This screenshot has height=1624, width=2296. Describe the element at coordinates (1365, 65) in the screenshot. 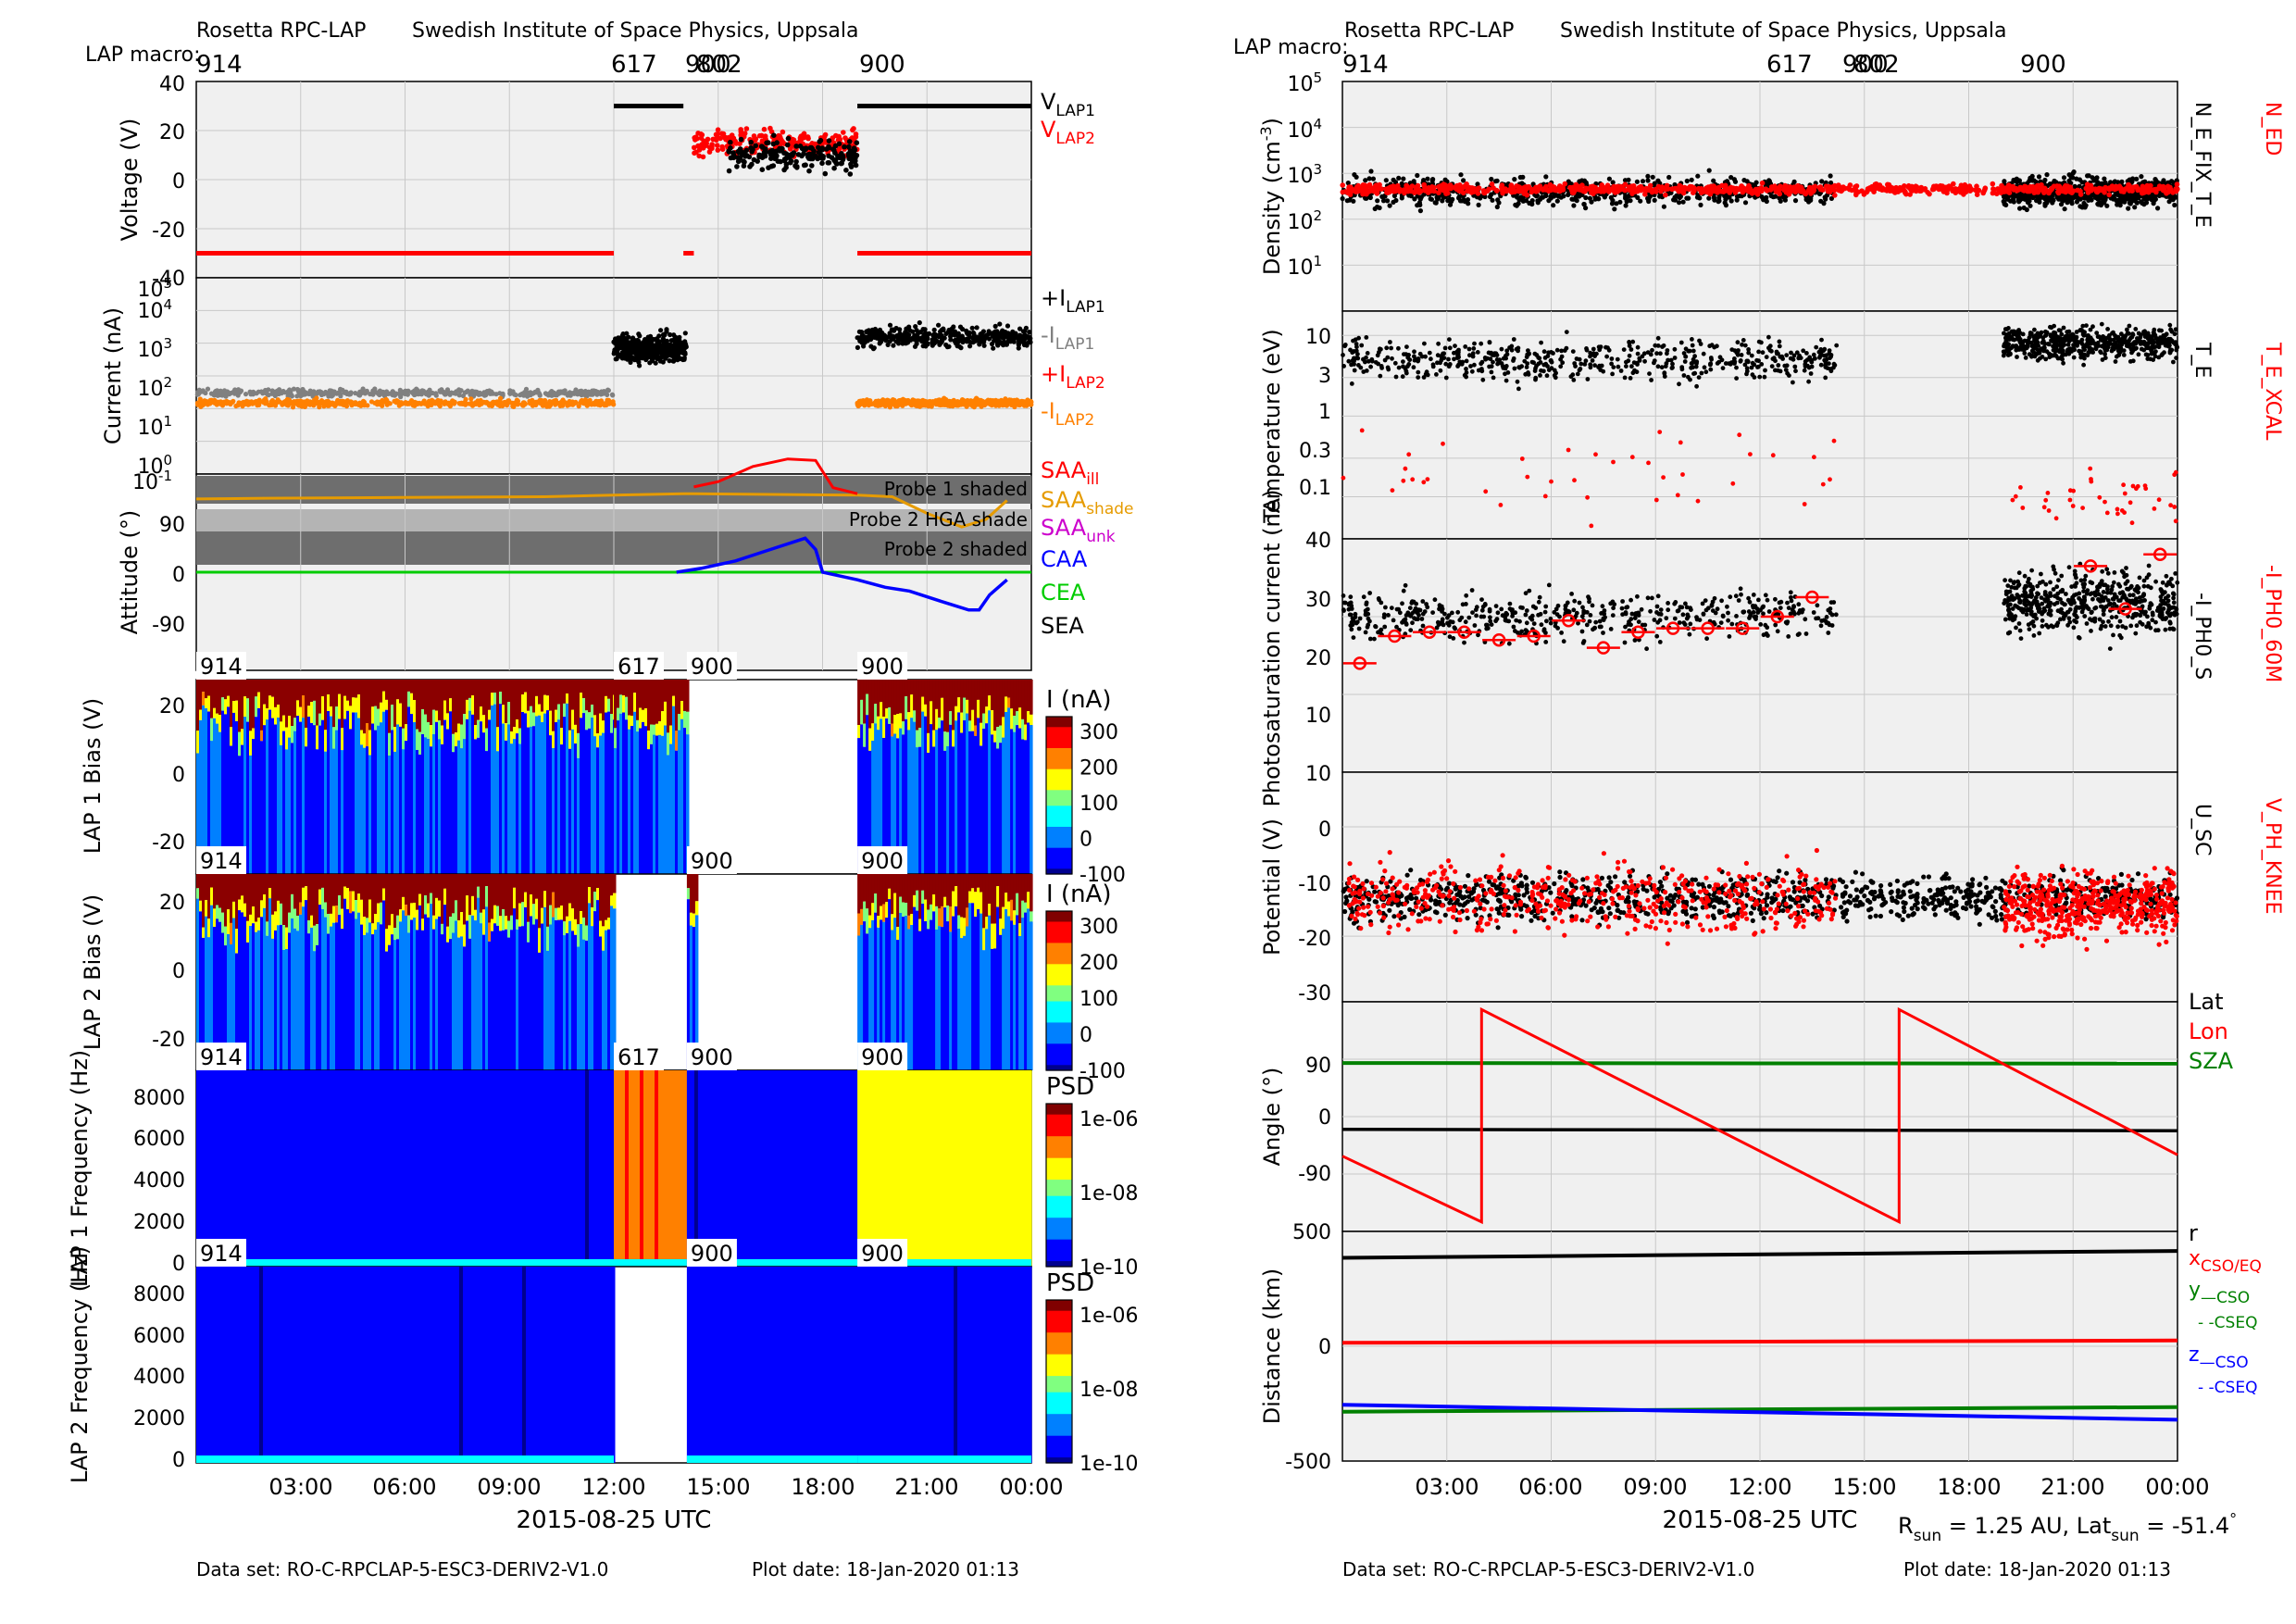

I see `right-macro-914: 914` at that location.